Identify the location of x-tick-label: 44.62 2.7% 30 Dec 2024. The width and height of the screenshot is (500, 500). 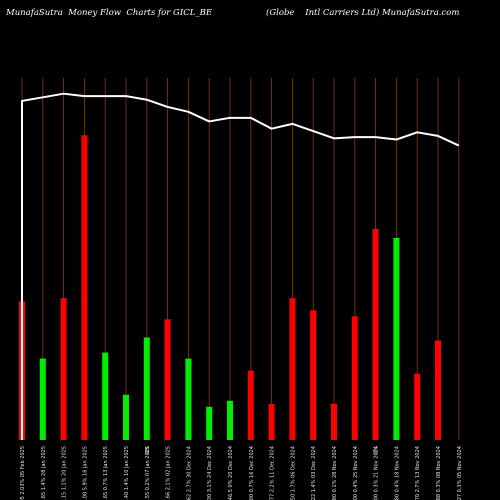
(189, 473).